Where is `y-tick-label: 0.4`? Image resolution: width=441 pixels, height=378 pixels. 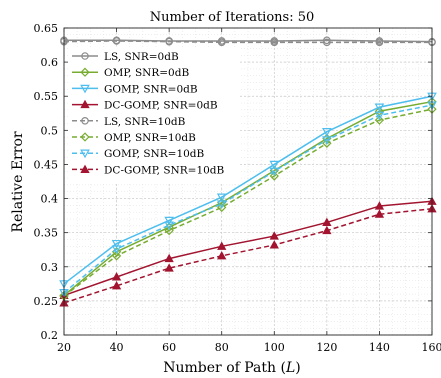
y-tick-label: 0.4 is located at coordinates (50, 199).